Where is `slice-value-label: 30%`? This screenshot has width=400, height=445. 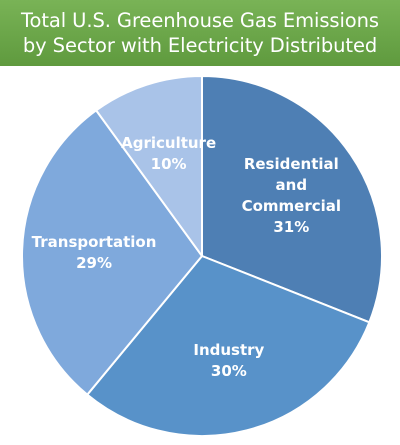 slice-value-label: 30% is located at coordinates (229, 371).